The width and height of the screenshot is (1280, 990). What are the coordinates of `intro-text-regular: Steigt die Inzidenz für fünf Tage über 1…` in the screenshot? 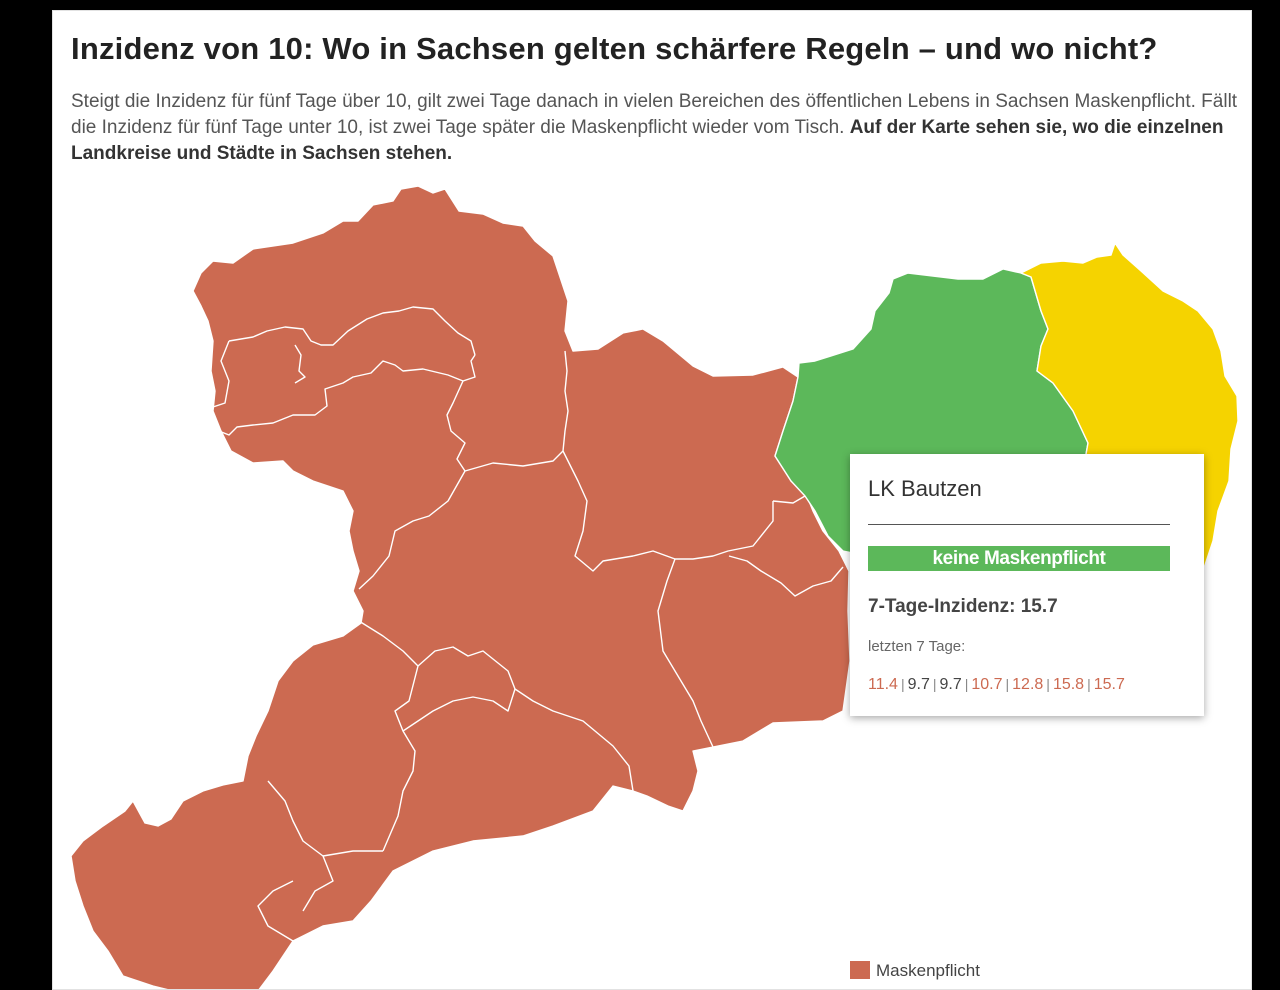 It's located at (654, 114).